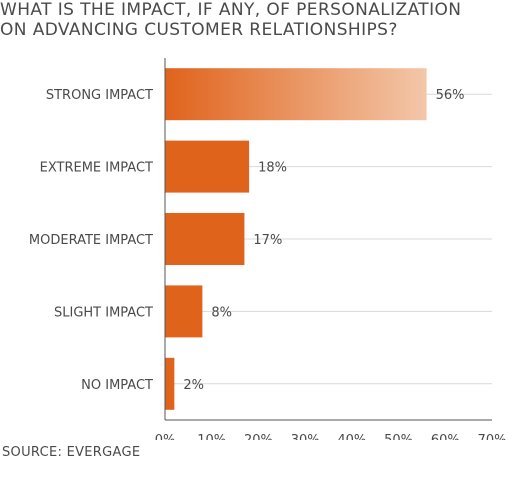 Image resolution: width=523 pixels, height=487 pixels. I want to click on x-tick-label: 50%, so click(398, 436).